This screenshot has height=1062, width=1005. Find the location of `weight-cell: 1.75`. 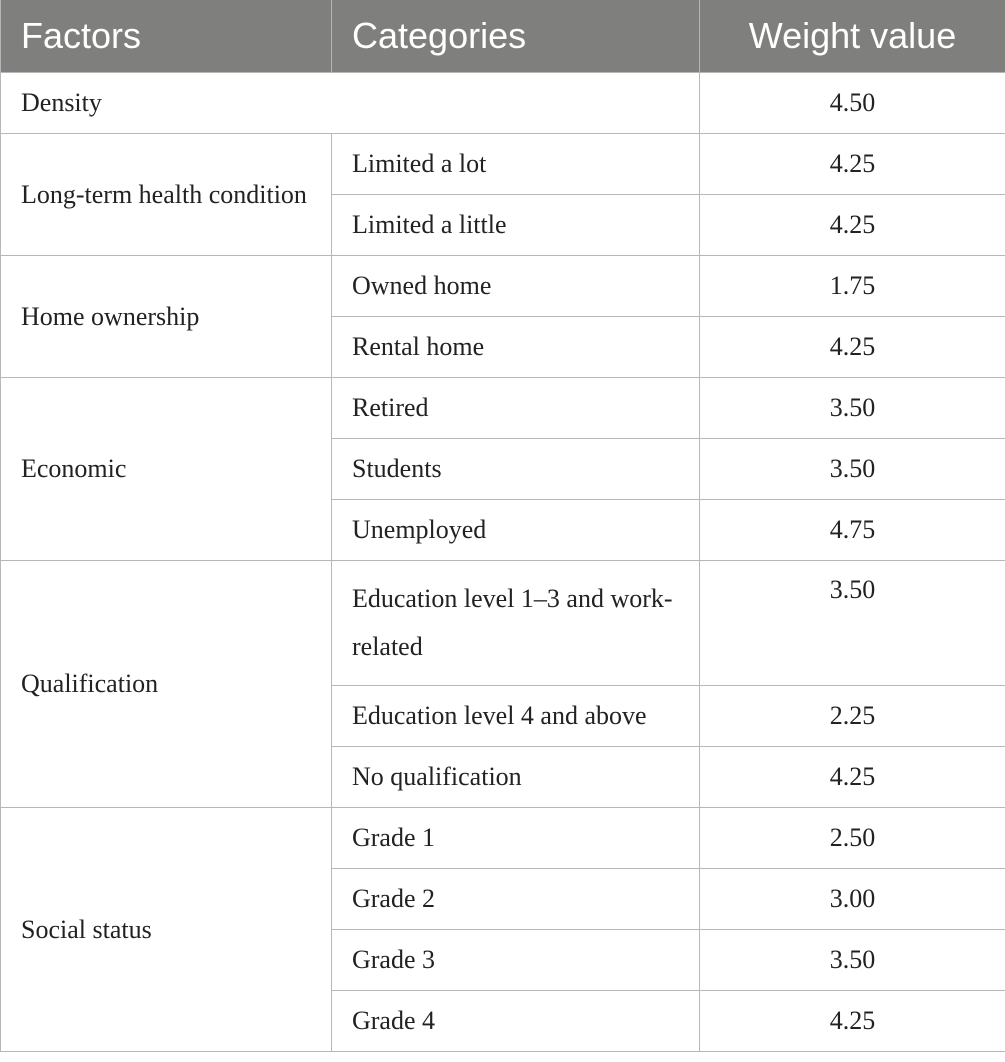

weight-cell: 1.75 is located at coordinates (852, 286).